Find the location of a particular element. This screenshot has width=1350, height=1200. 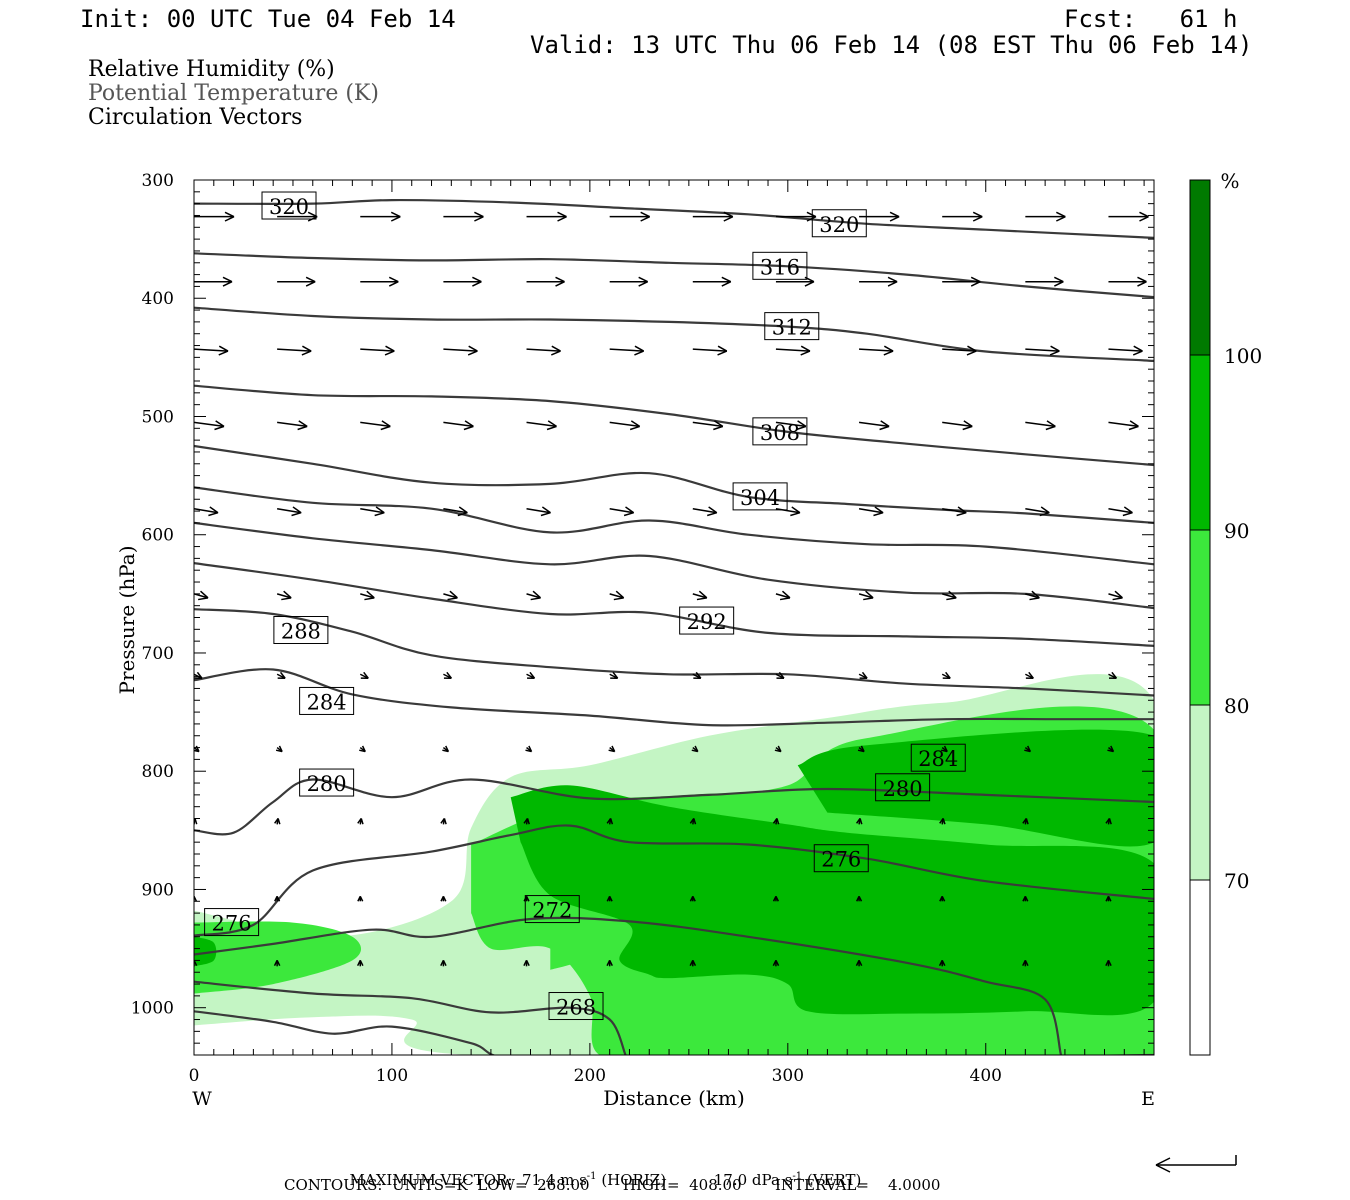

contour-label-304: 304 is located at coordinates (760, 498).